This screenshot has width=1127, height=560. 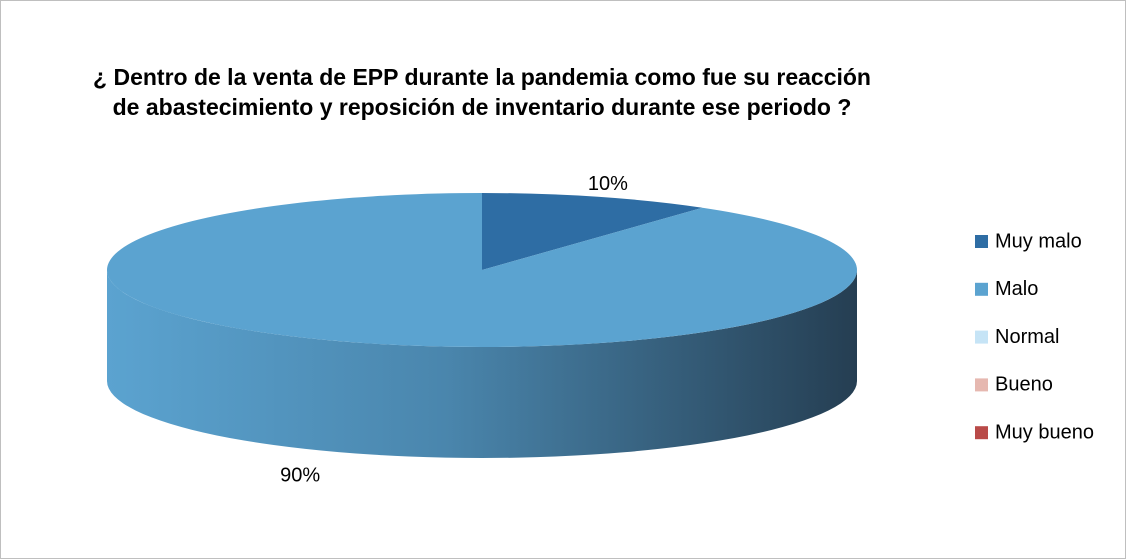 I want to click on legend-label: Normal, so click(x=1027, y=337).